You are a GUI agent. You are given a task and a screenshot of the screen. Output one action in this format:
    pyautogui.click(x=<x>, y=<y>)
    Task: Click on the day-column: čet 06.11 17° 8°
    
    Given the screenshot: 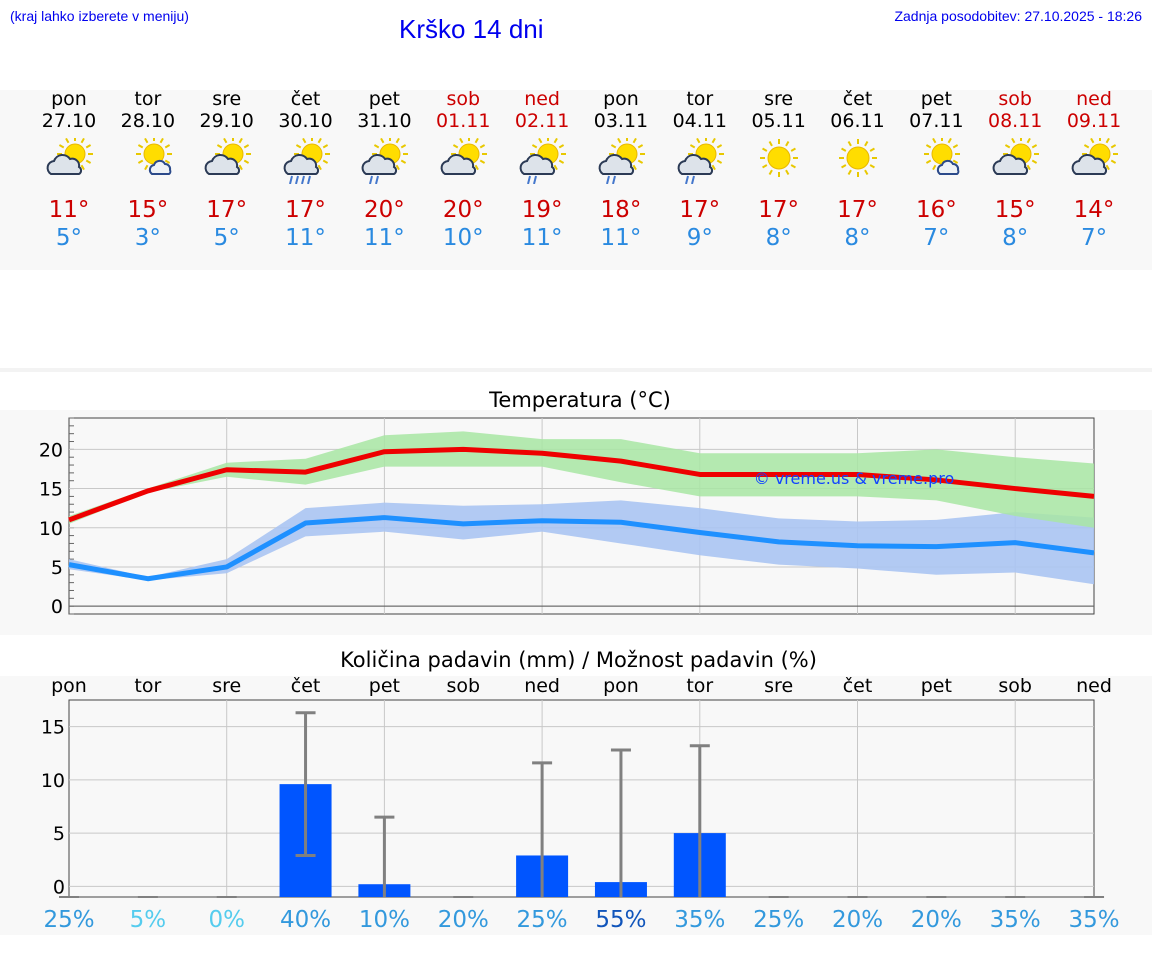 What is the action you would take?
    pyautogui.click(x=858, y=170)
    